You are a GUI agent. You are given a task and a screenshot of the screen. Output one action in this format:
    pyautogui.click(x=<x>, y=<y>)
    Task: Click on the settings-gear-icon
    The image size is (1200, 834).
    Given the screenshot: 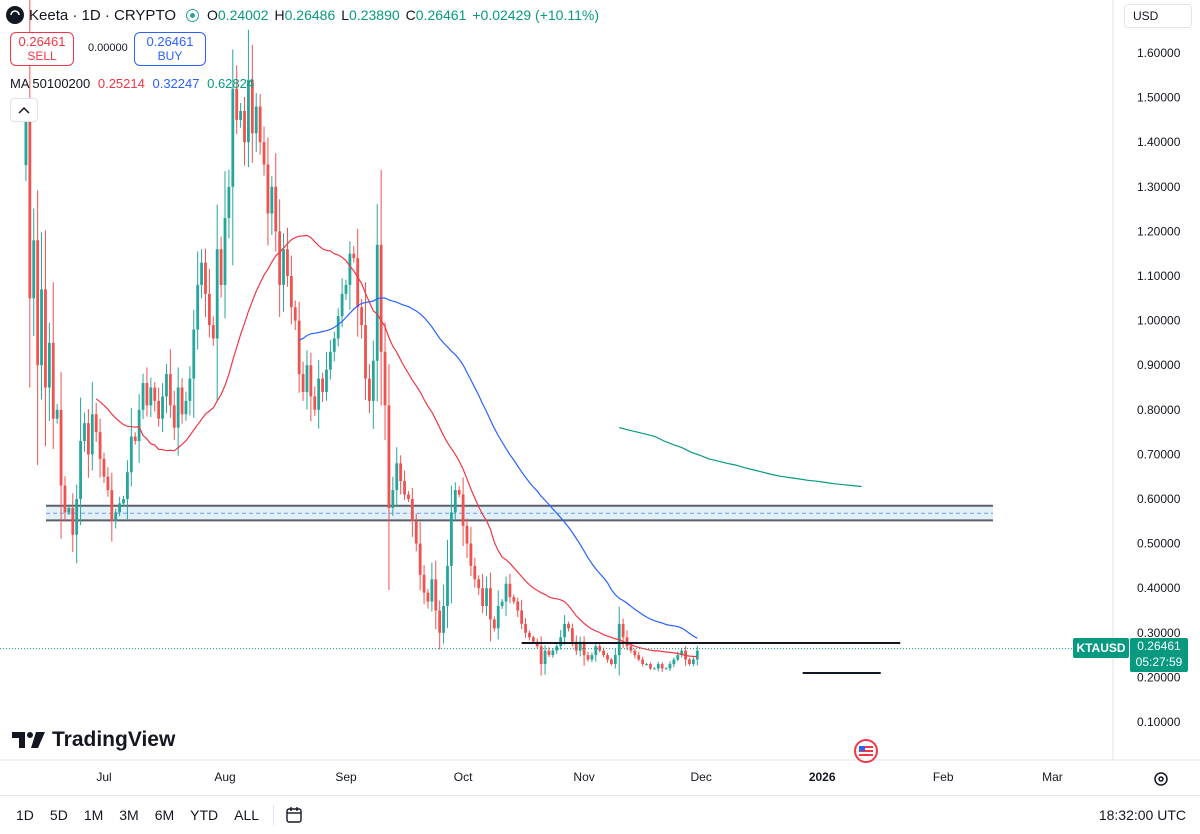 What is the action you would take?
    pyautogui.click(x=1161, y=781)
    